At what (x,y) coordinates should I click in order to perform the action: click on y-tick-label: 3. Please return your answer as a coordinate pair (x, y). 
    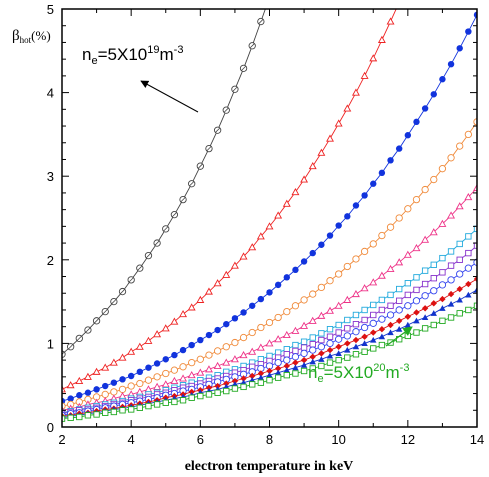
    Looking at the image, I should click on (50, 176).